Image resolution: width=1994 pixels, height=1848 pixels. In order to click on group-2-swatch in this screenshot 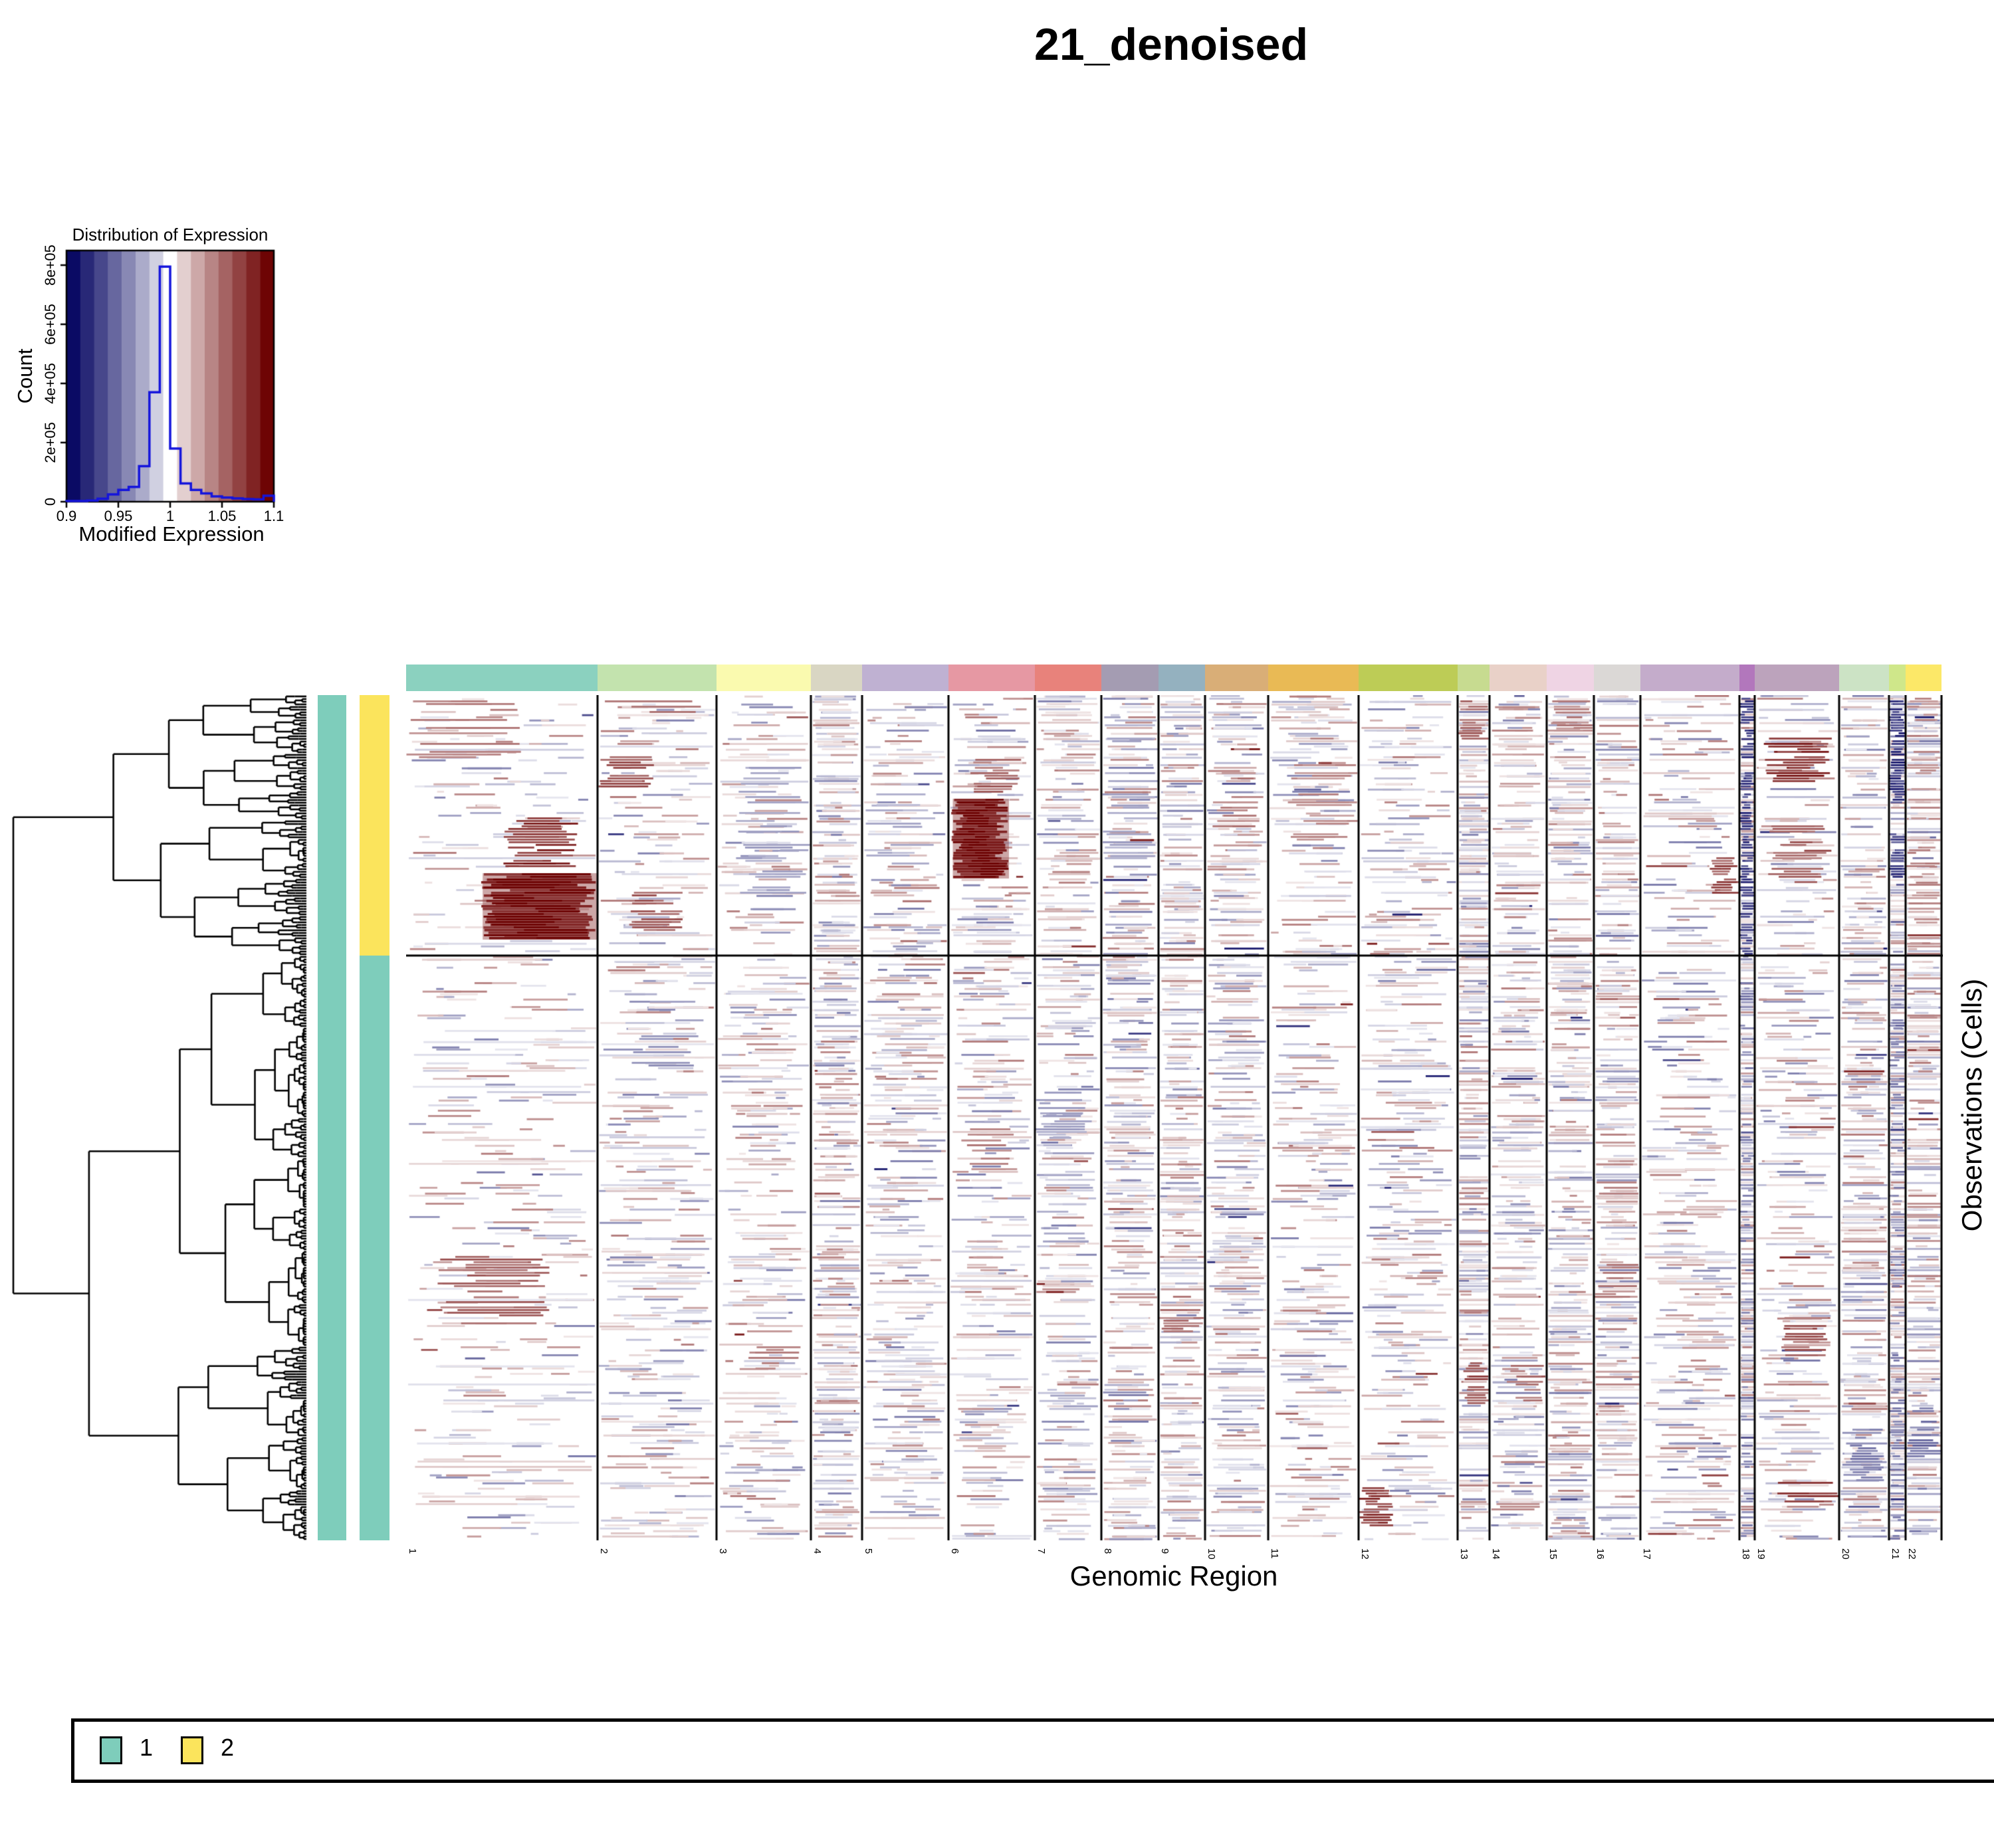, I will do `click(192, 1750)`.